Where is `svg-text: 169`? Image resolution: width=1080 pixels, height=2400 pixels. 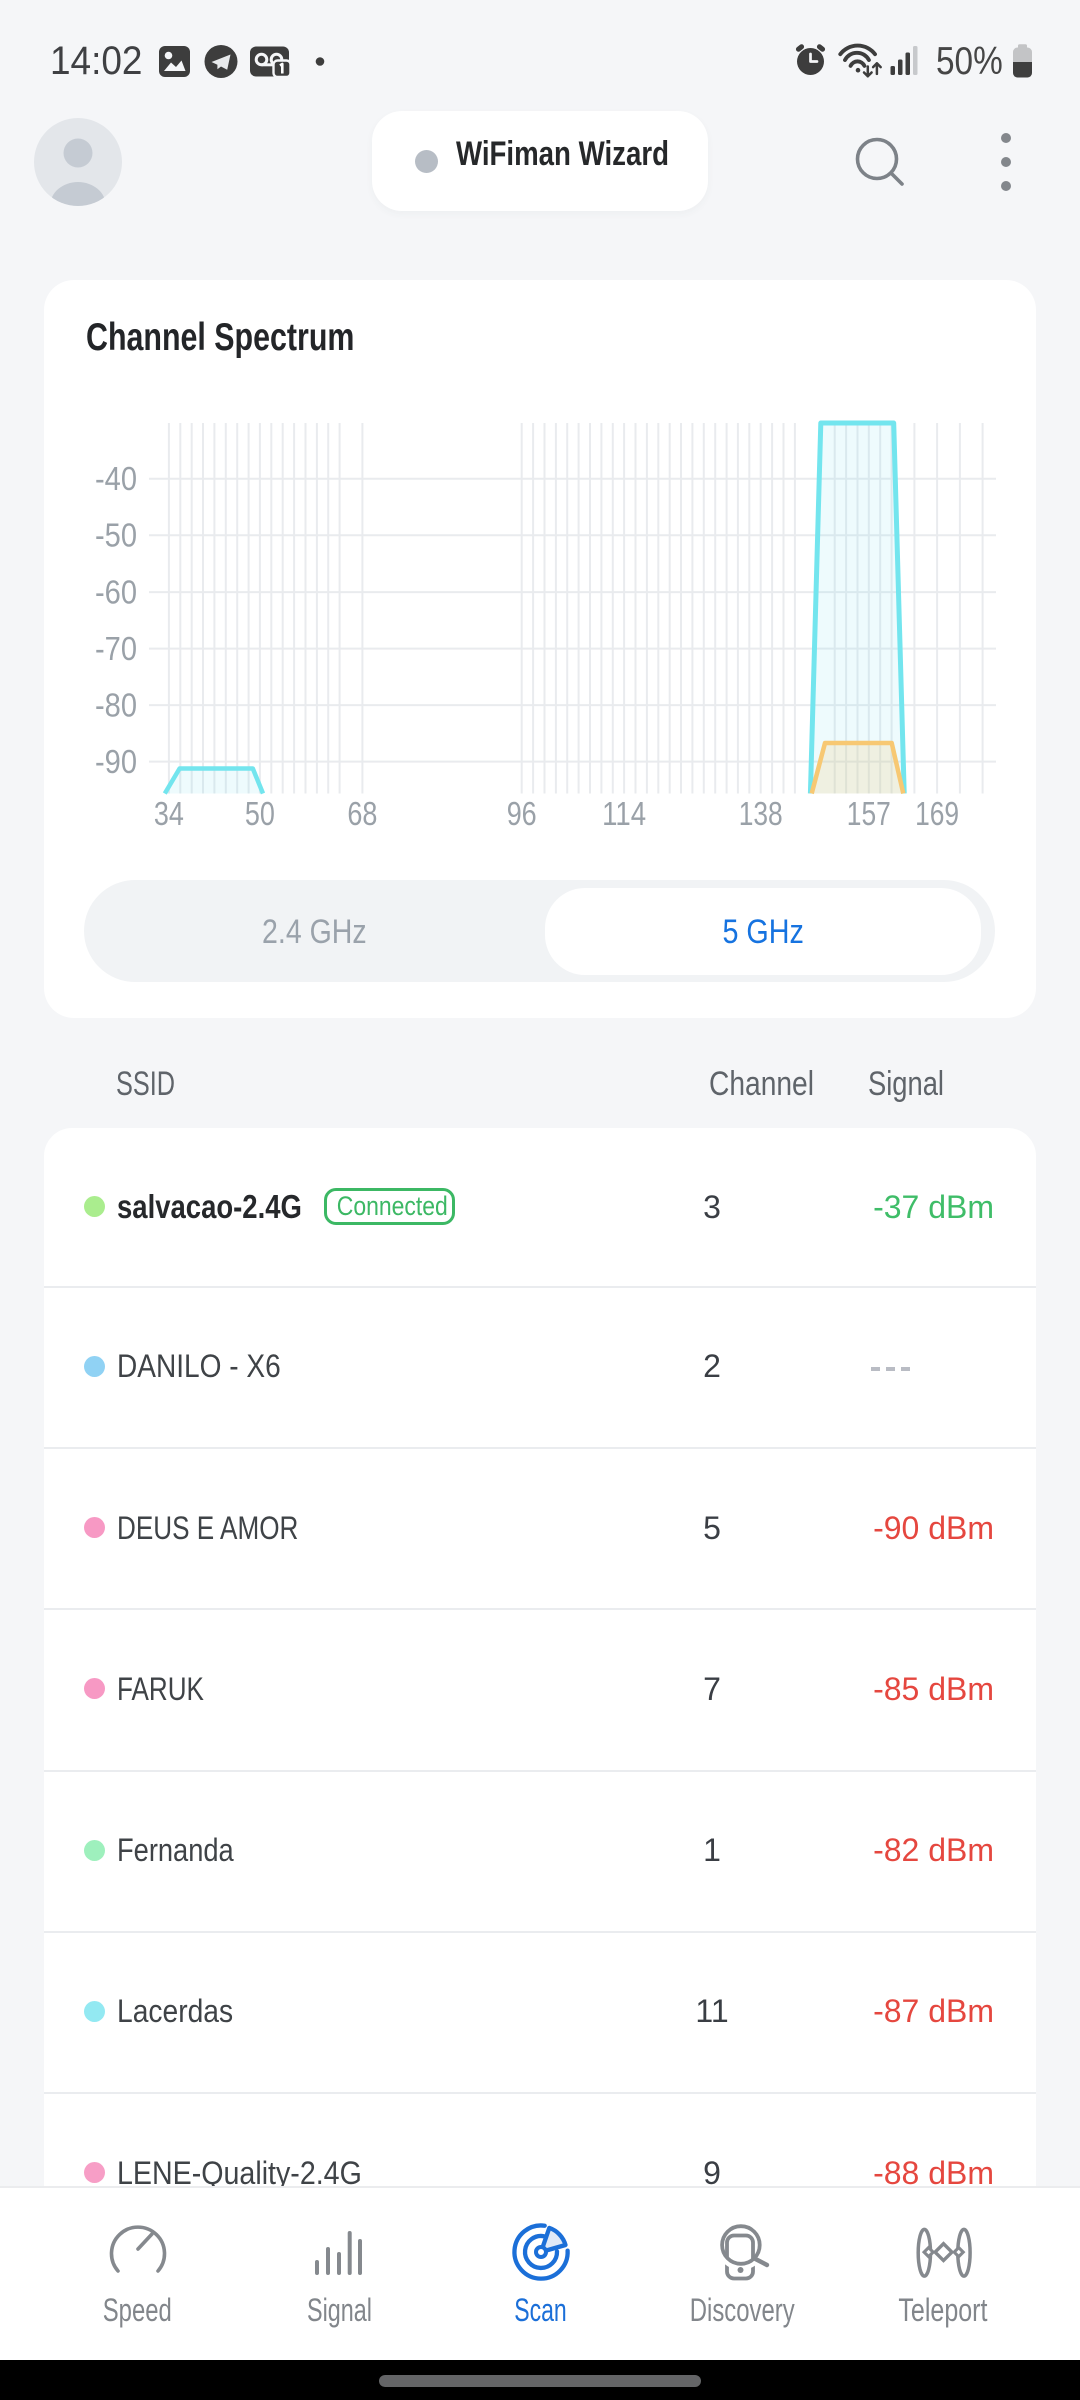
svg-text: 169 is located at coordinates (937, 813).